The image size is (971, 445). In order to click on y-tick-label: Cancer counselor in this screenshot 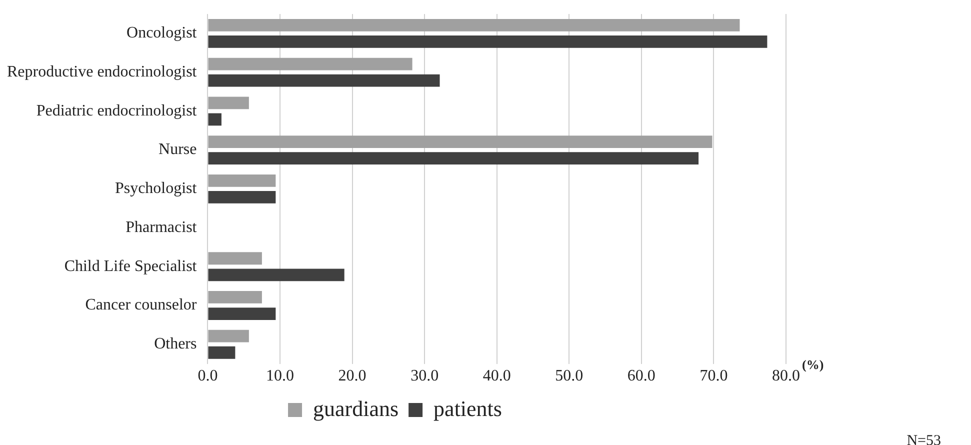, I will do `click(141, 305)`.